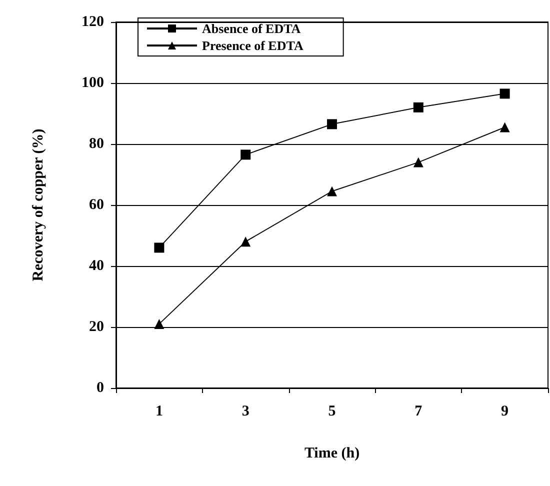 This screenshot has width=550, height=486. I want to click on y-tick-label: 40, so click(96, 266).